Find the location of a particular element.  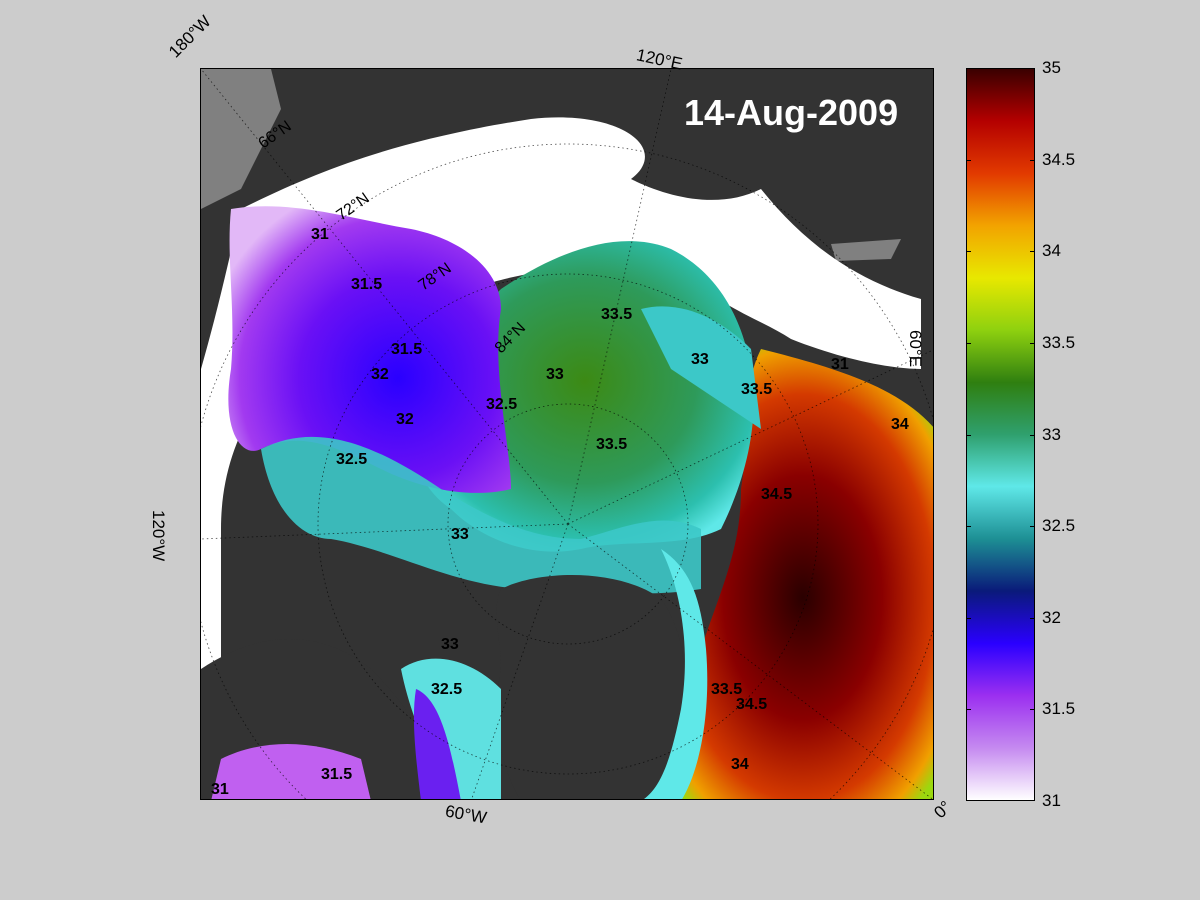

colorbar-tick-label: 34.5 is located at coordinates (1059, 159).